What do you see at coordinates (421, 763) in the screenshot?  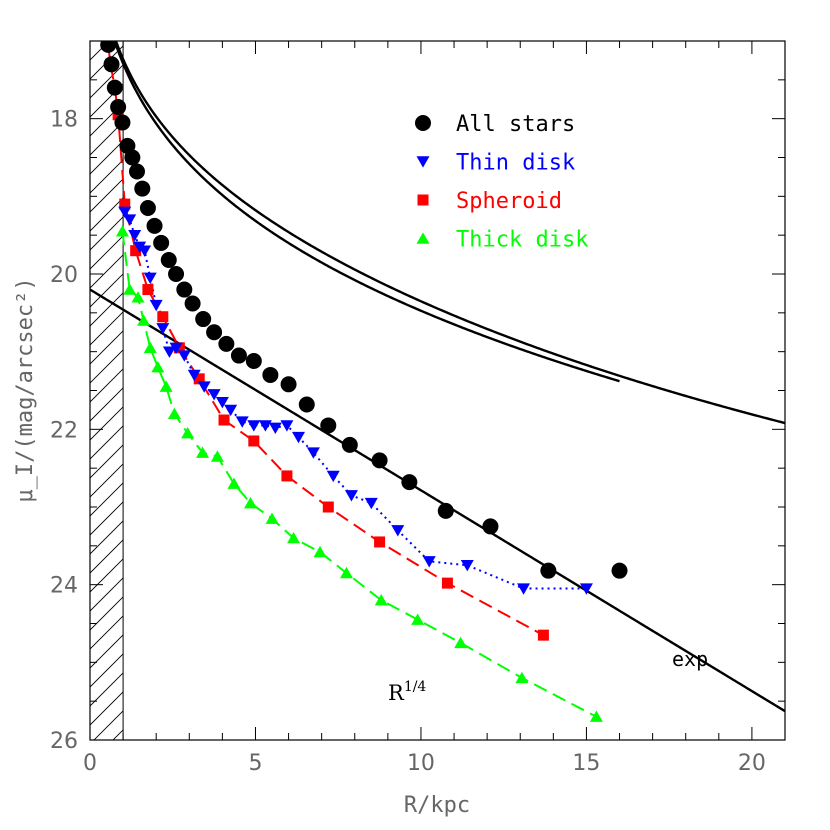 I see `x-tick-label: 10` at bounding box center [421, 763].